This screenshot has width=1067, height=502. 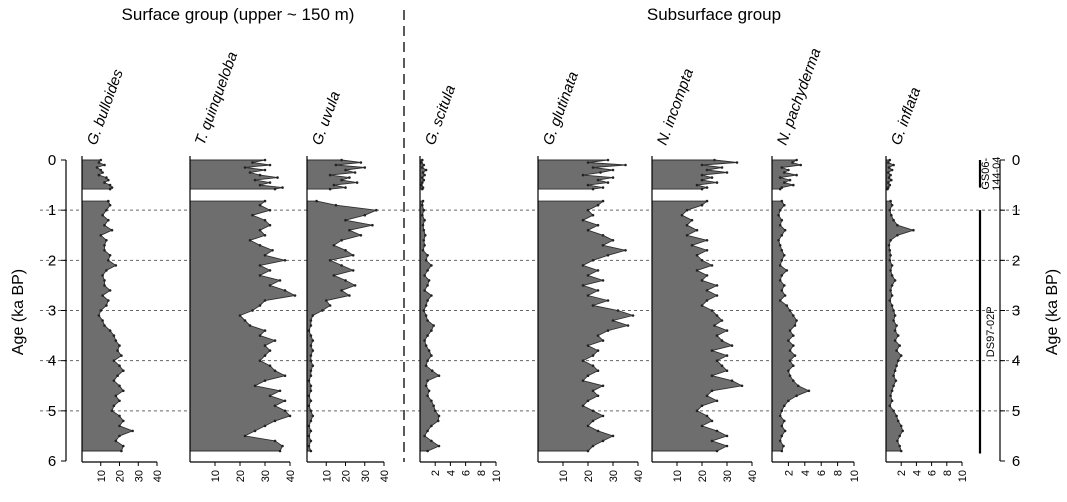 I want to click on y-tick-label-left: 2, so click(x=52, y=260).